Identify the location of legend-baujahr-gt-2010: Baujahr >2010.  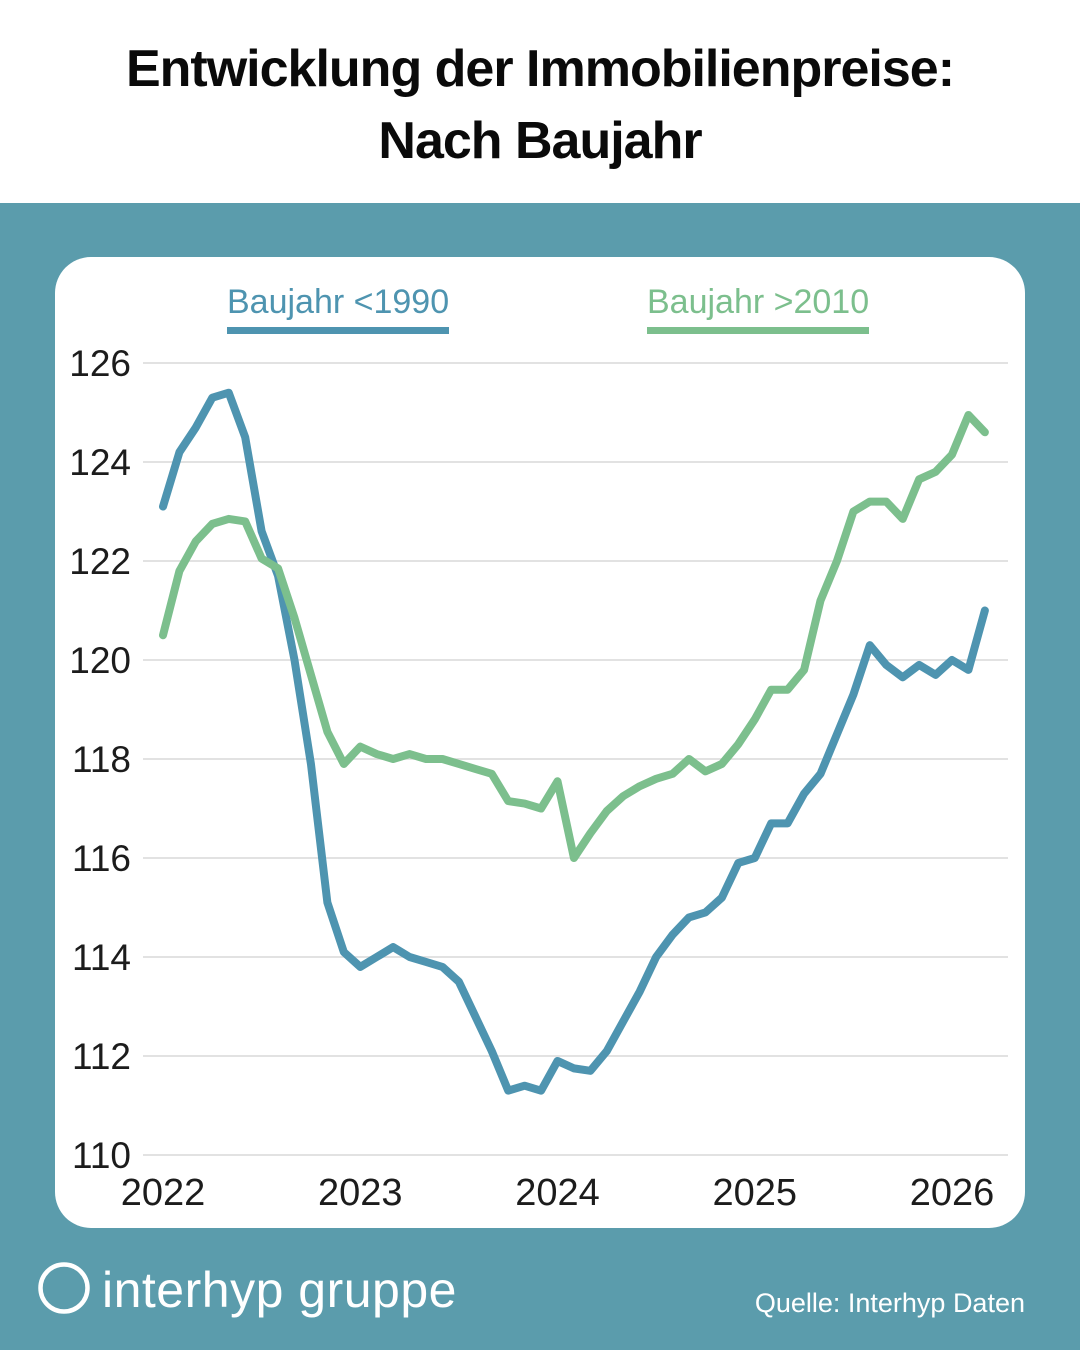
(758, 308).